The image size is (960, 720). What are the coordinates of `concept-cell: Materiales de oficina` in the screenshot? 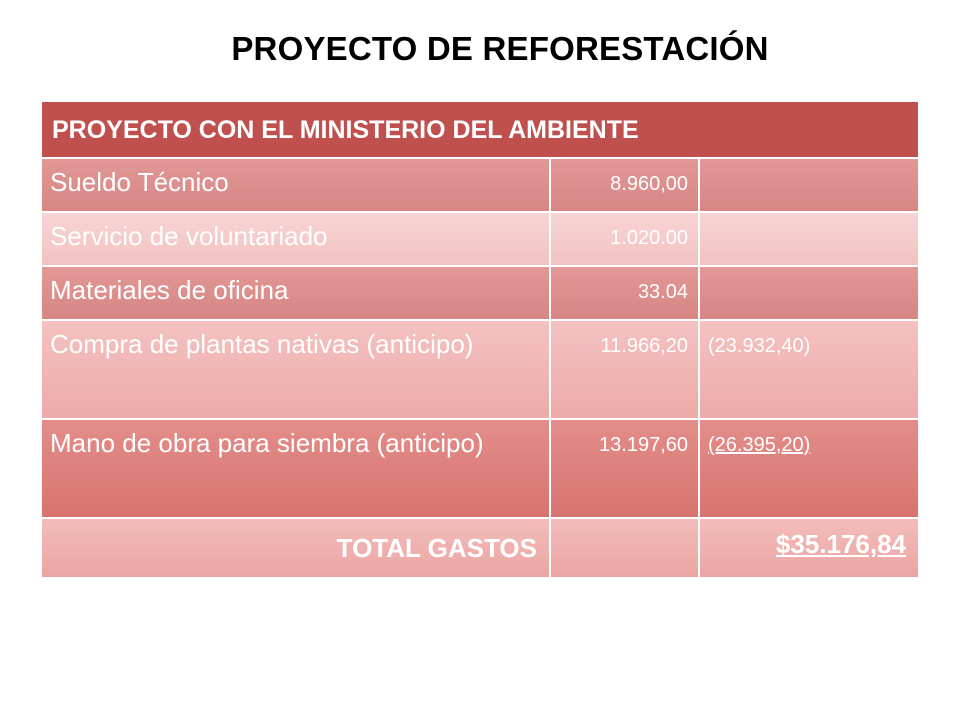 It's located at (295, 293).